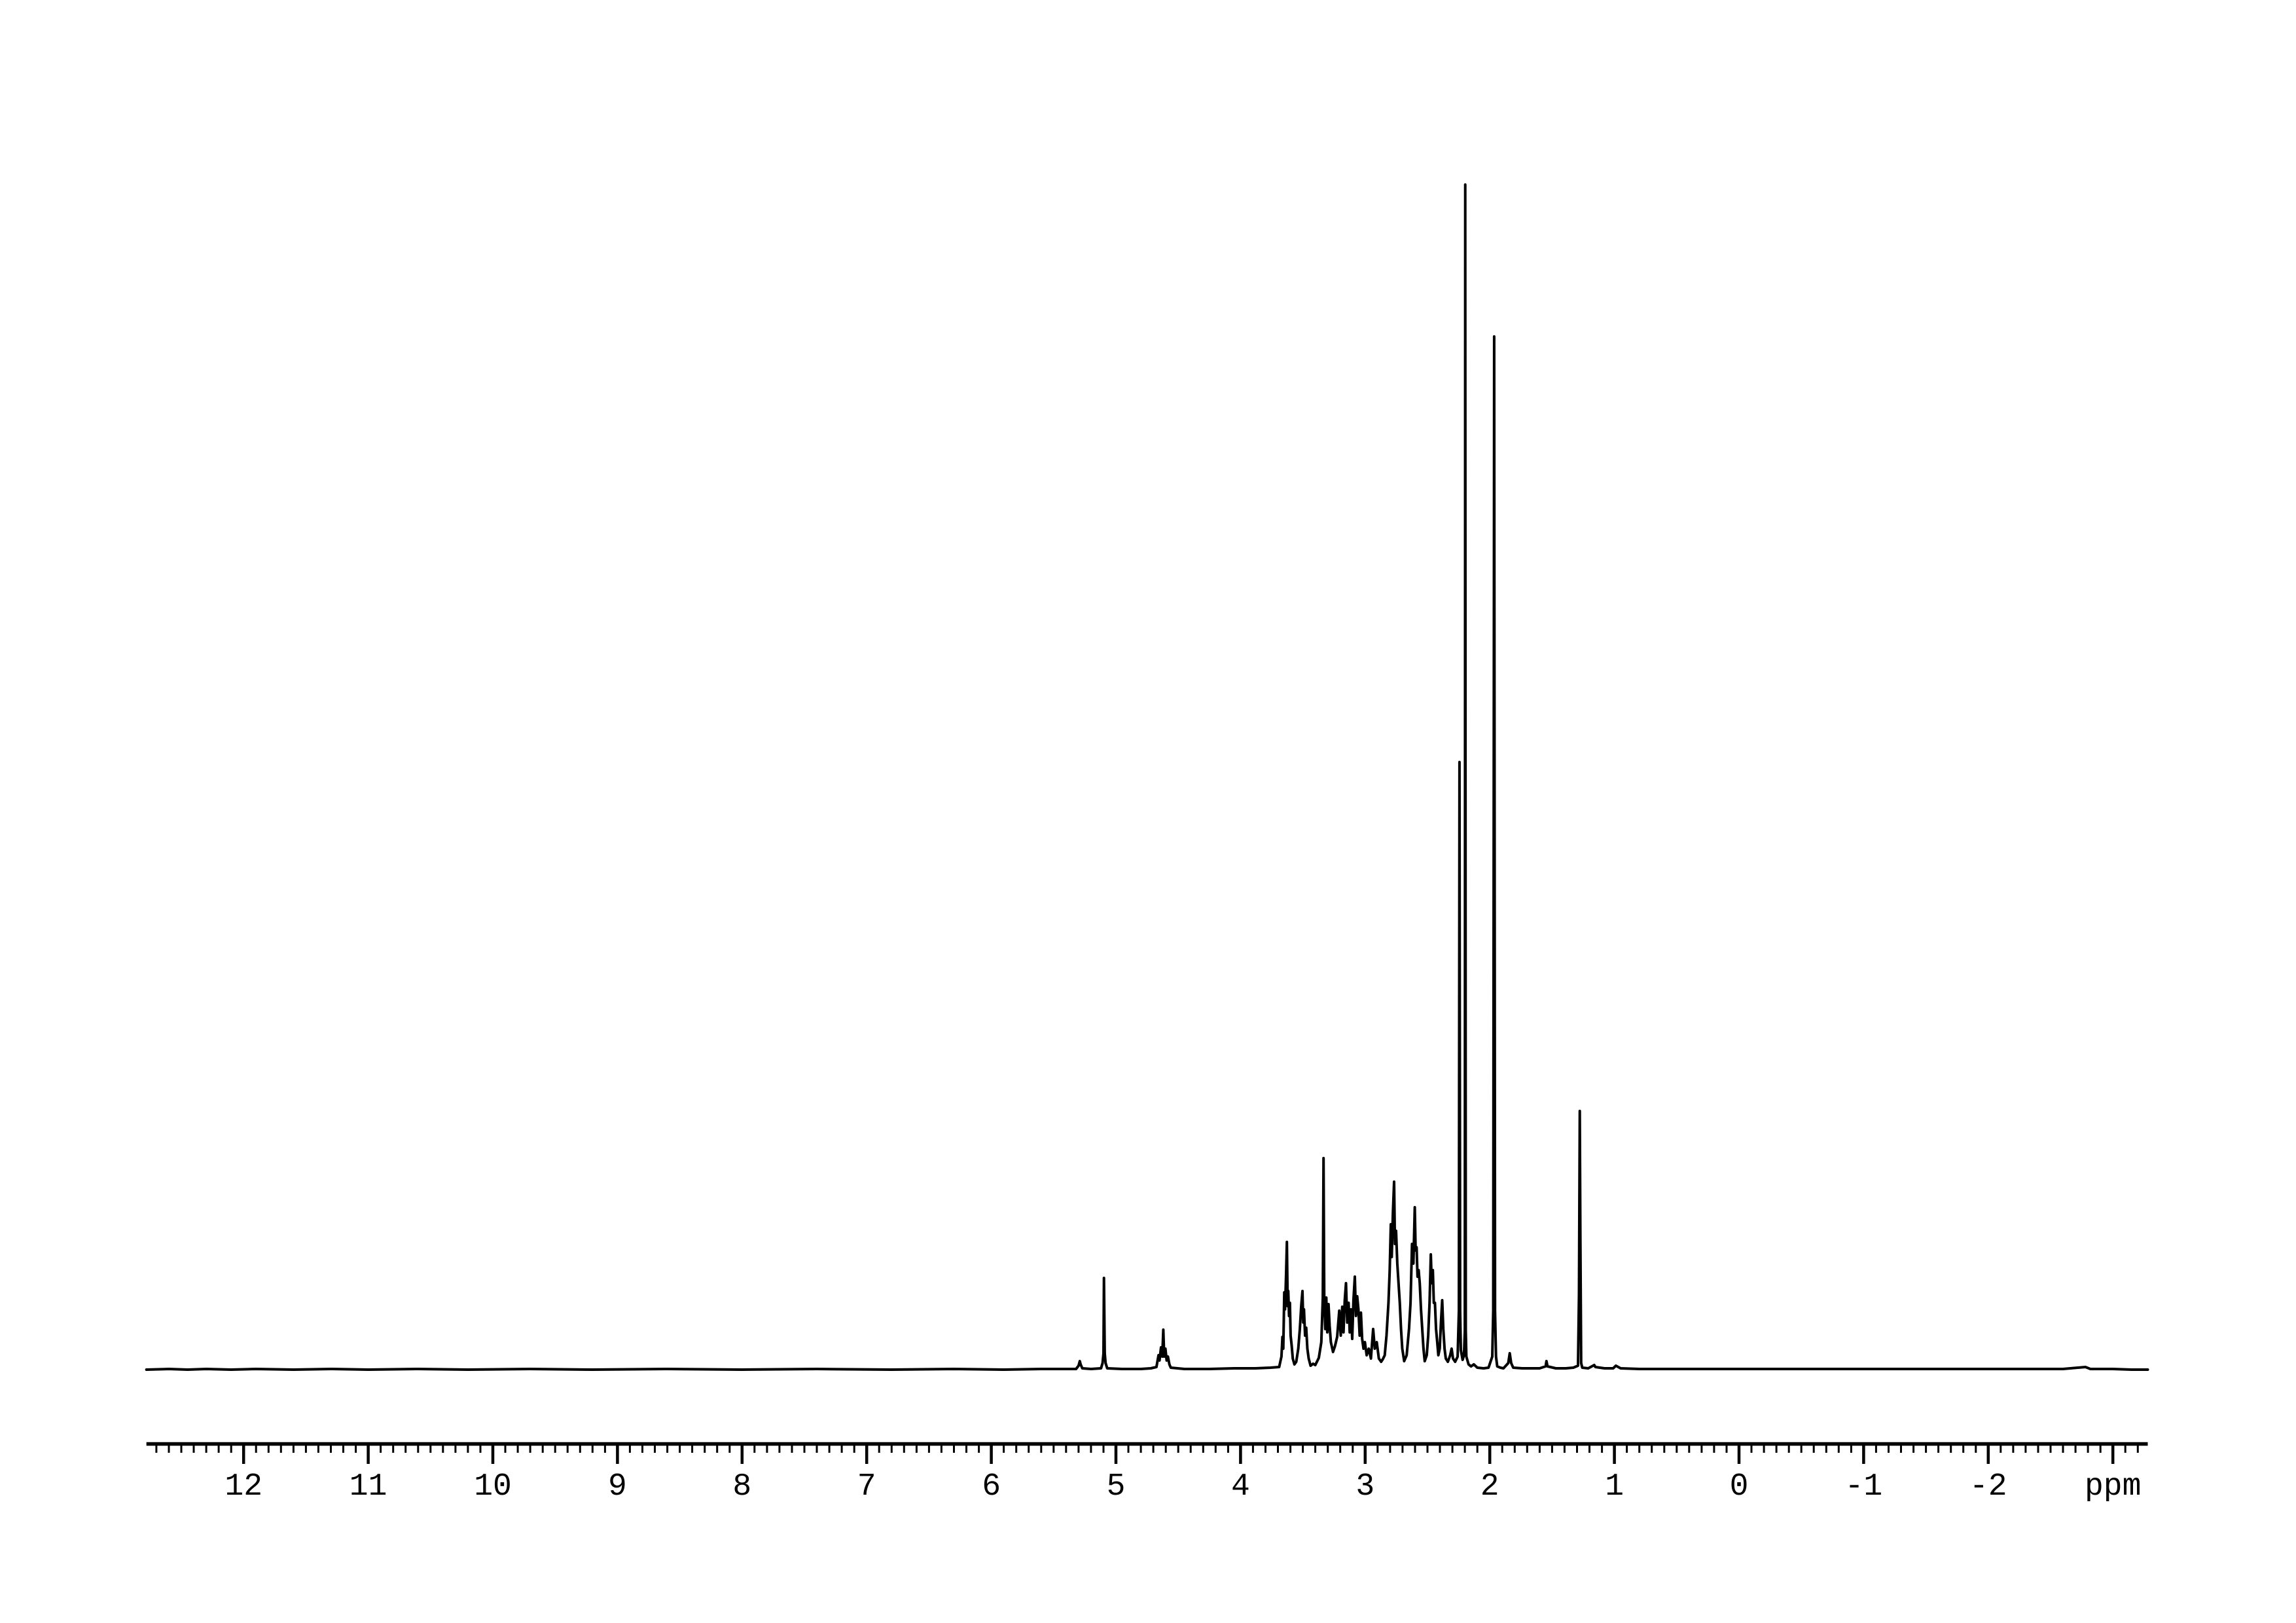  I want to click on x-axis-group: 12 11 10 9 8 7 6 5 4 3 2 1 0 -1 -2 ppm, so click(1147, 1473).